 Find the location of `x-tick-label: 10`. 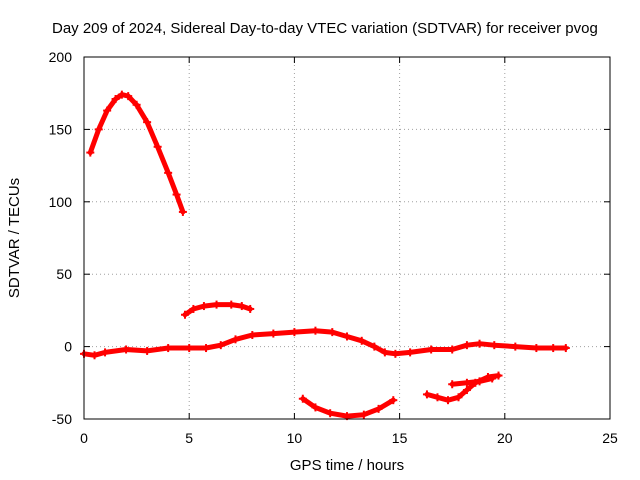

x-tick-label: 10 is located at coordinates (295, 438).